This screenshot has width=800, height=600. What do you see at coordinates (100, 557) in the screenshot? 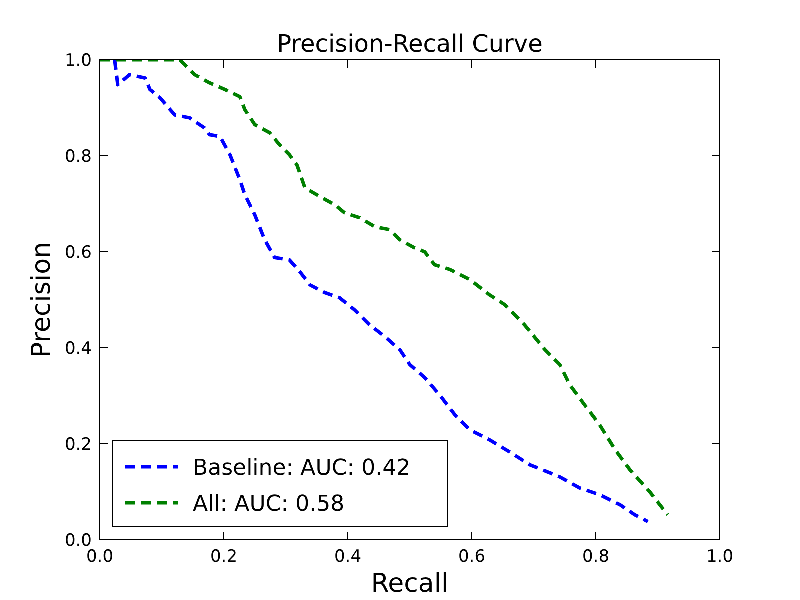
I see `x-tick-label: 0.0` at bounding box center [100, 557].